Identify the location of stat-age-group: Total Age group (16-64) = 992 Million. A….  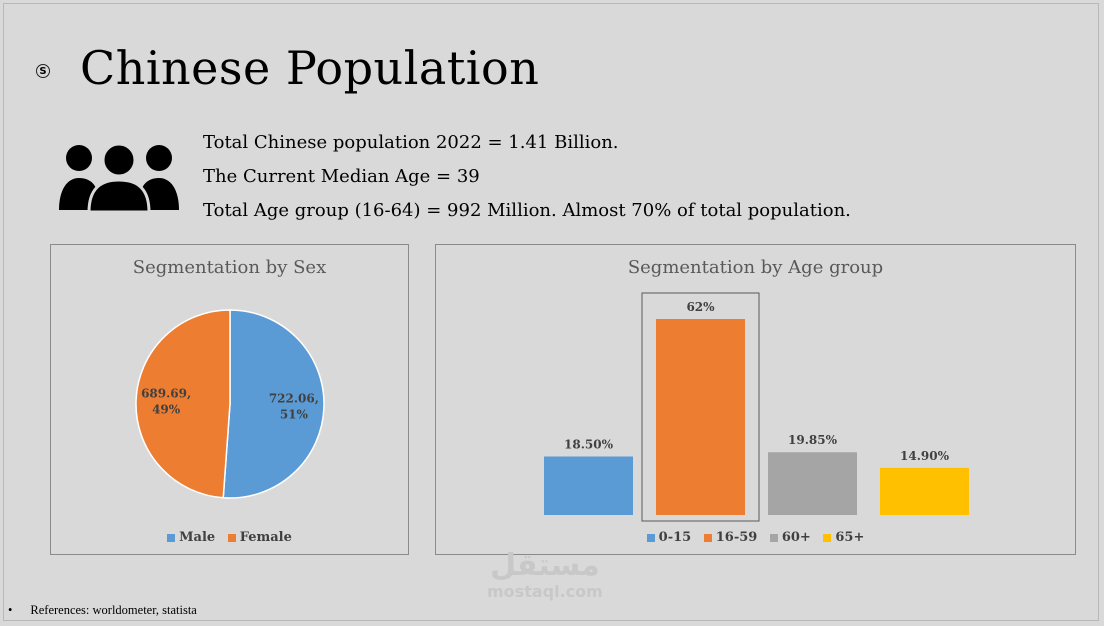
(527, 210).